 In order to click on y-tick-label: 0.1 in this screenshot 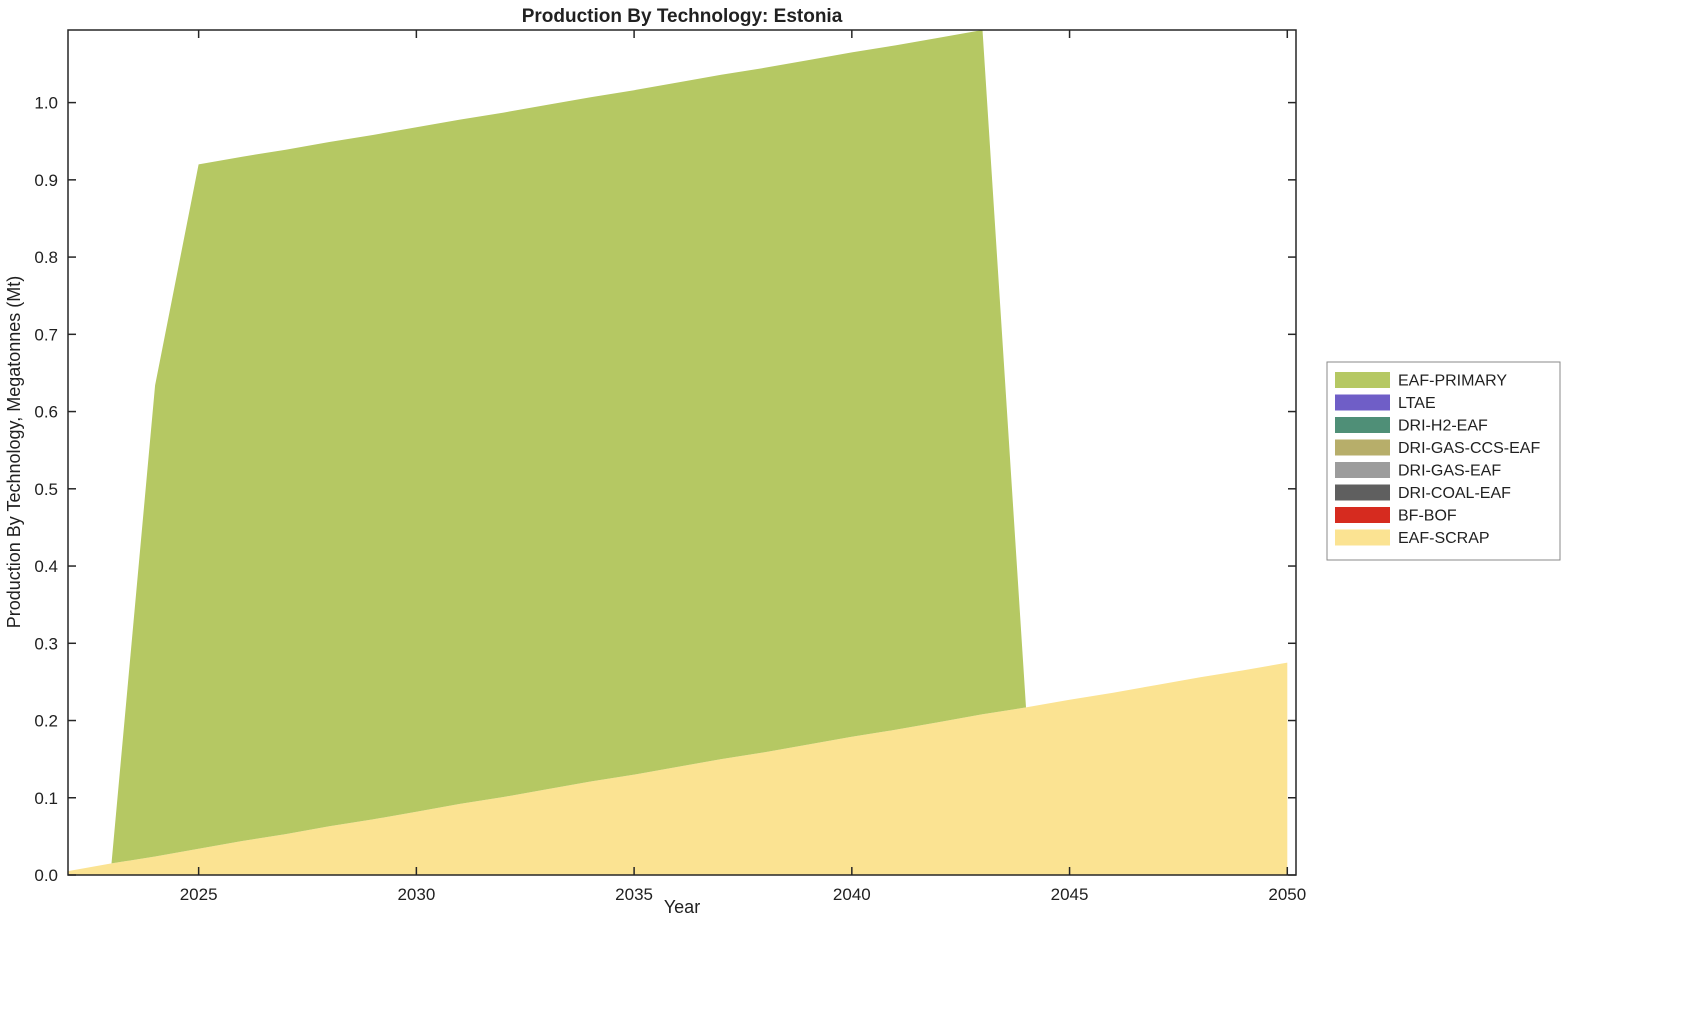, I will do `click(46, 798)`.